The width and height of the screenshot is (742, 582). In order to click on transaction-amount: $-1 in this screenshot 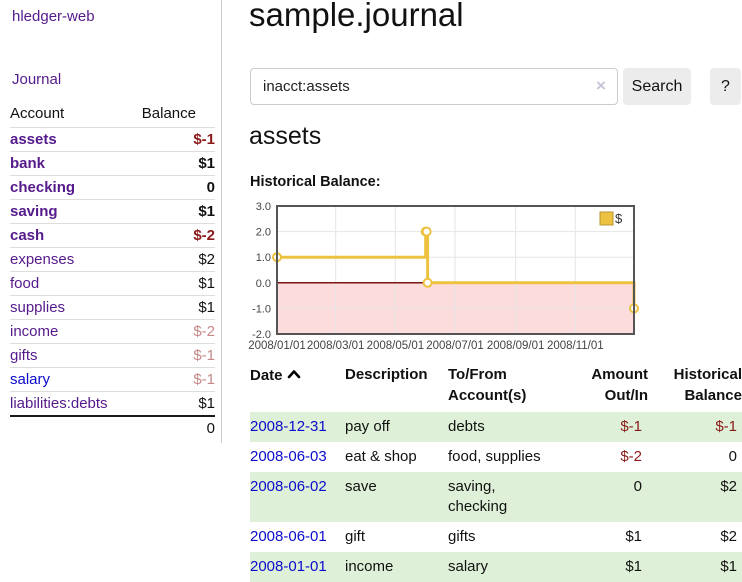, I will do `click(631, 426)`.